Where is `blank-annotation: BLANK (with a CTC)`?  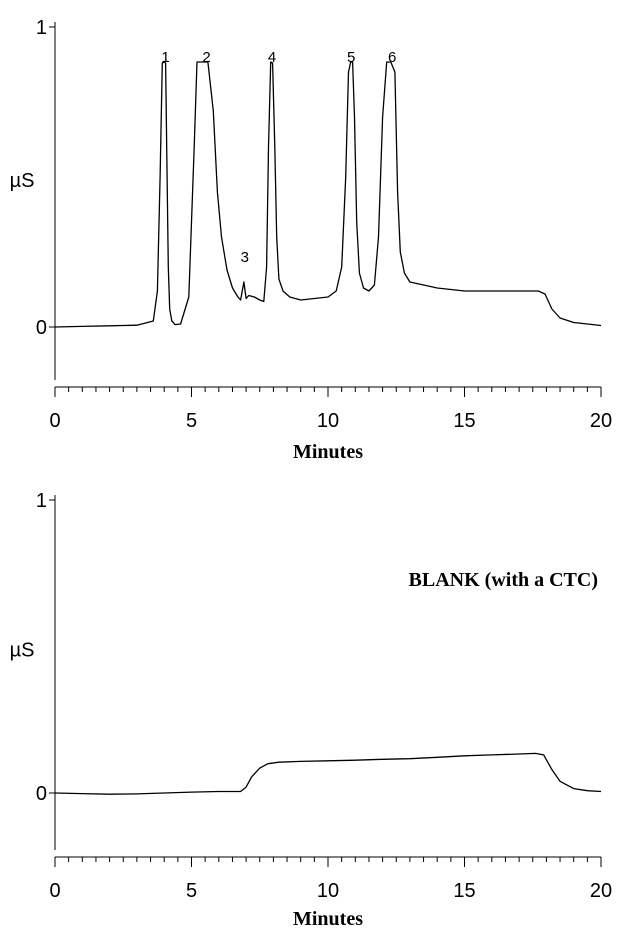 blank-annotation: BLANK (with a CTC) is located at coordinates (503, 580).